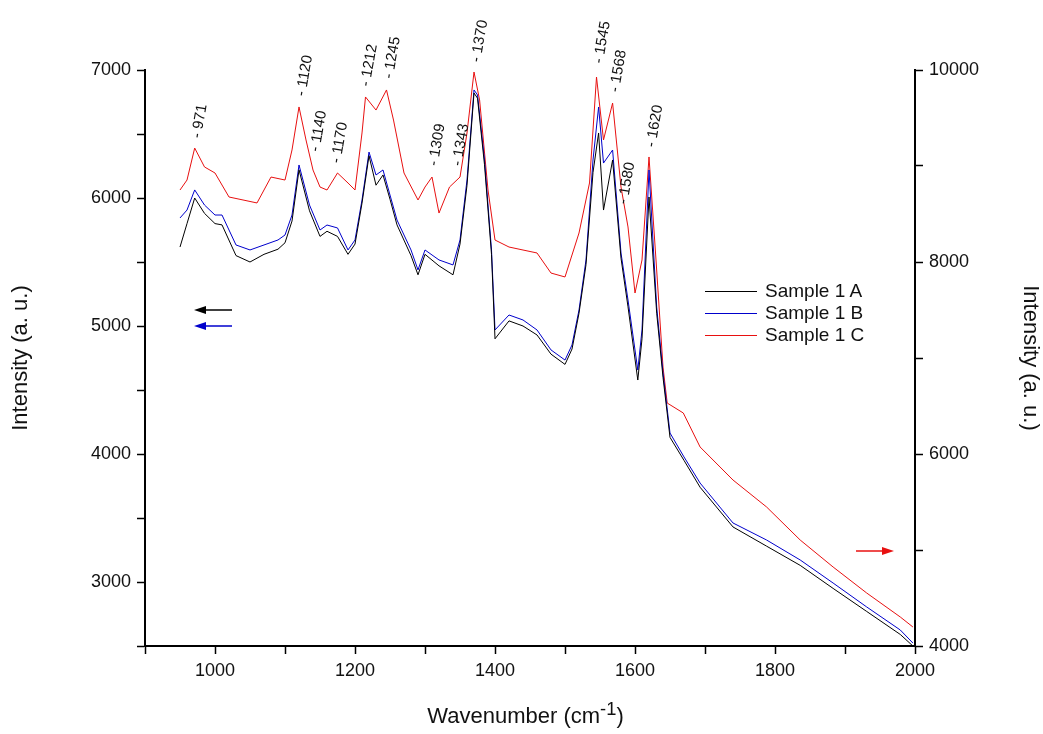 Image resolution: width=1043 pixels, height=734 pixels. Describe the element at coordinates (600, 42) in the screenshot. I see `annotation: - 1545` at that location.